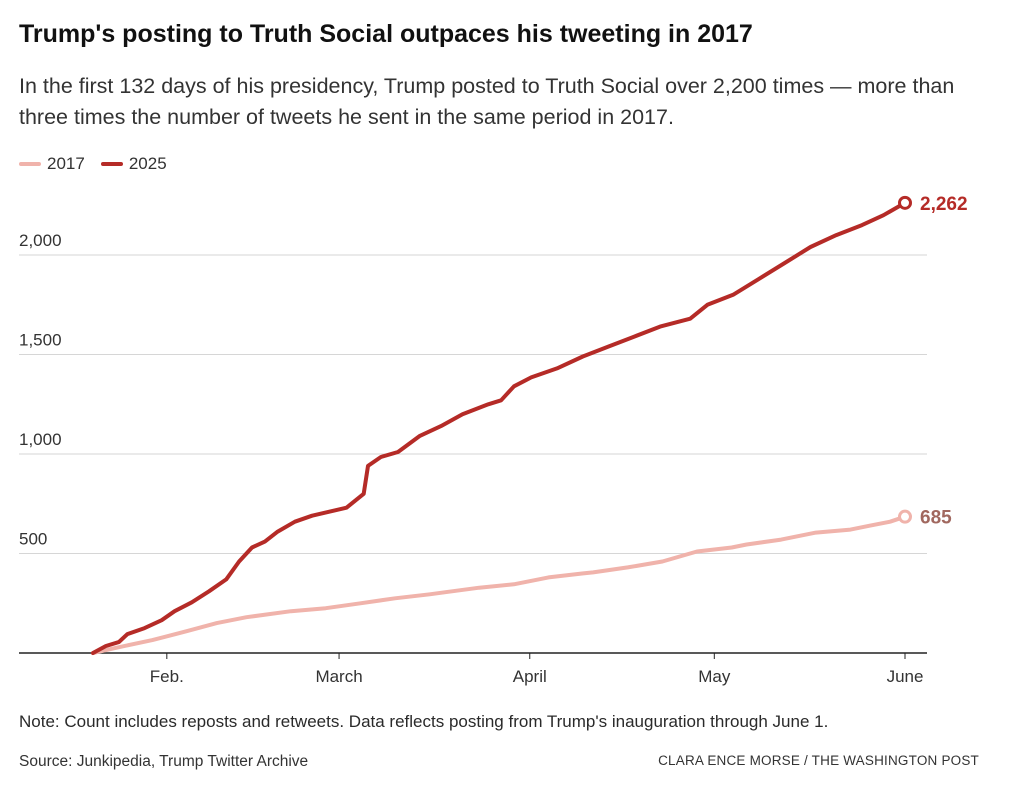 The width and height of the screenshot is (1029, 790). I want to click on y-axis-ticks: 500 1,000 1,500 2,000, so click(40, 390).